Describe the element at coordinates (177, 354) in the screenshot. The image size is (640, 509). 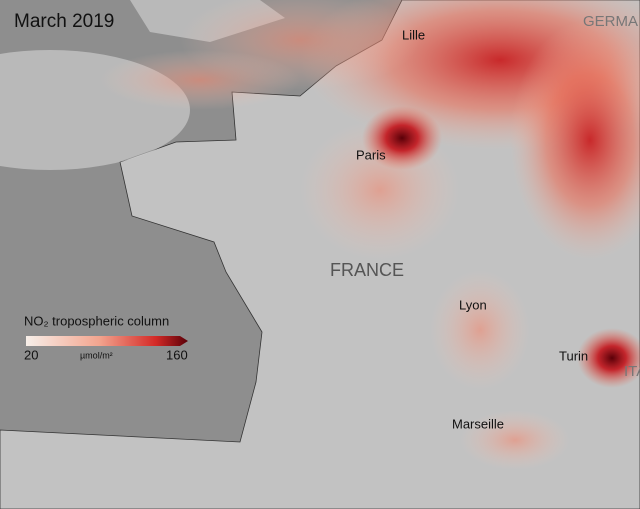
I see `legend-max: 160` at that location.